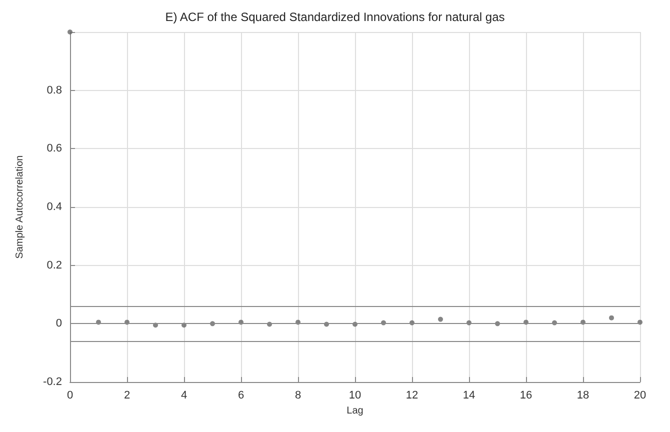 The height and width of the screenshot is (432, 670). Describe the element at coordinates (54, 207) in the screenshot. I see `y-tick-label: 0.4` at that location.